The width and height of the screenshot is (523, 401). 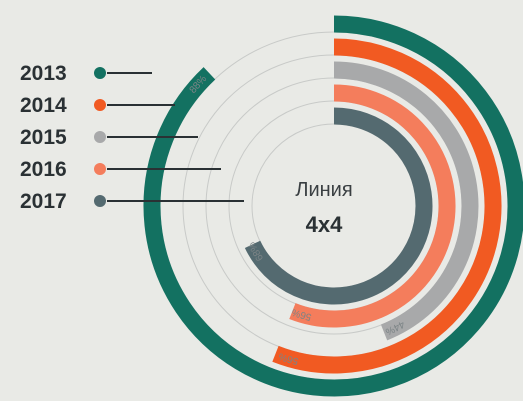 I want to click on legend-dot-2015, so click(x=100, y=137).